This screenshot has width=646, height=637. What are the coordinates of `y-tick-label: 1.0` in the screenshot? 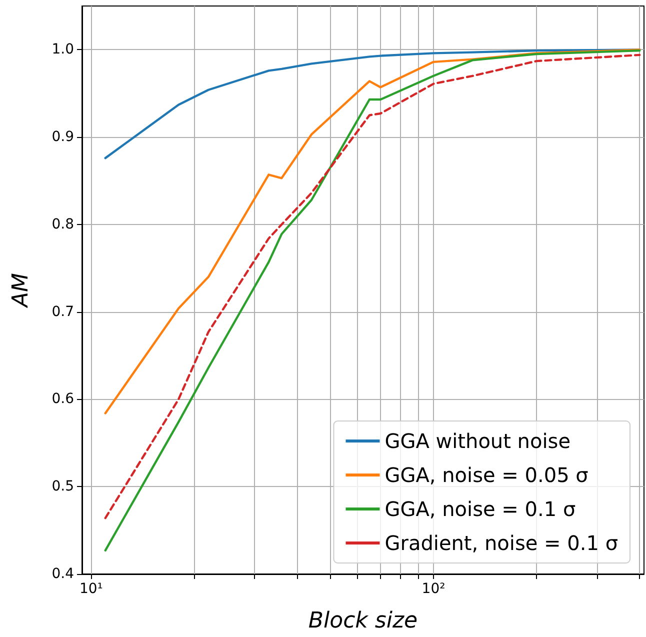 It's located at (63, 50).